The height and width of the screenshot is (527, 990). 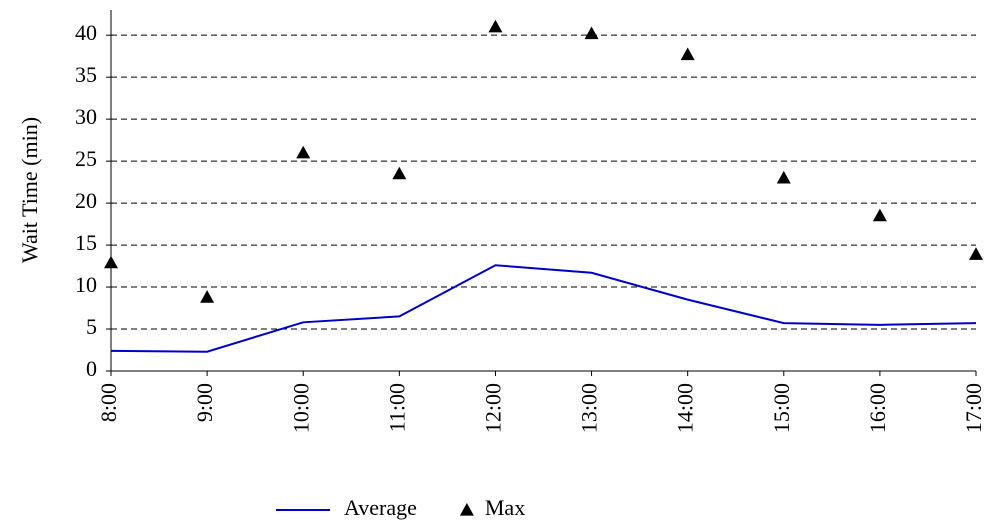 What do you see at coordinates (86, 116) in the screenshot?
I see `y-tick-label: 30` at bounding box center [86, 116].